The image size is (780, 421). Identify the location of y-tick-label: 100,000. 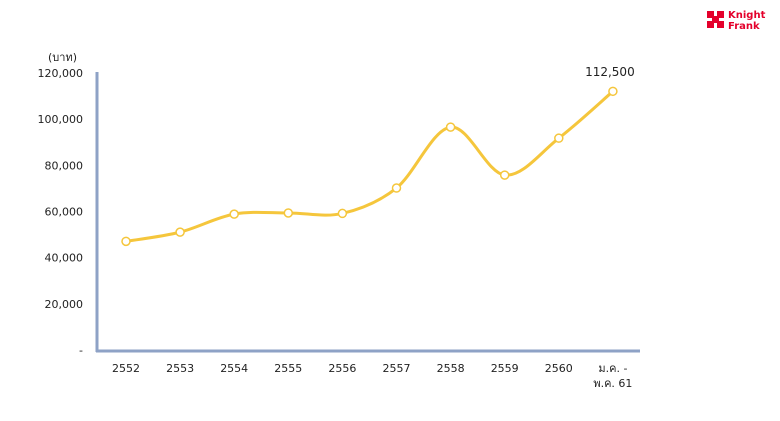
(61, 119).